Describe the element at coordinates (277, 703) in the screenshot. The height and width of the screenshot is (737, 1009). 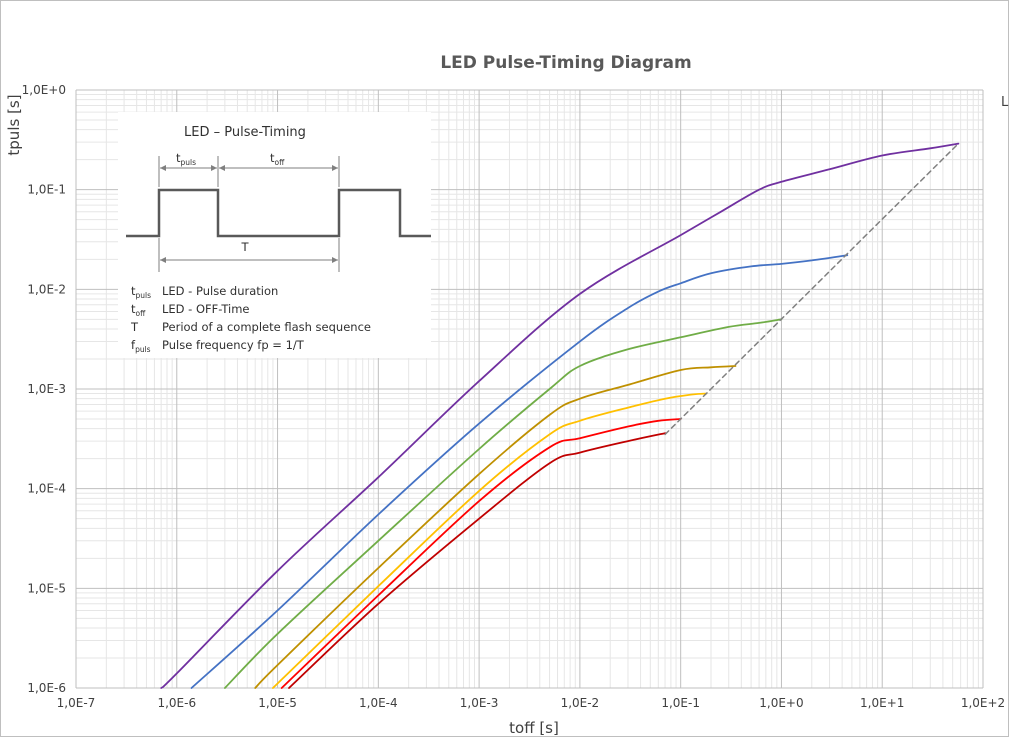
I see `x-tick-label: 1,0E-5` at that location.